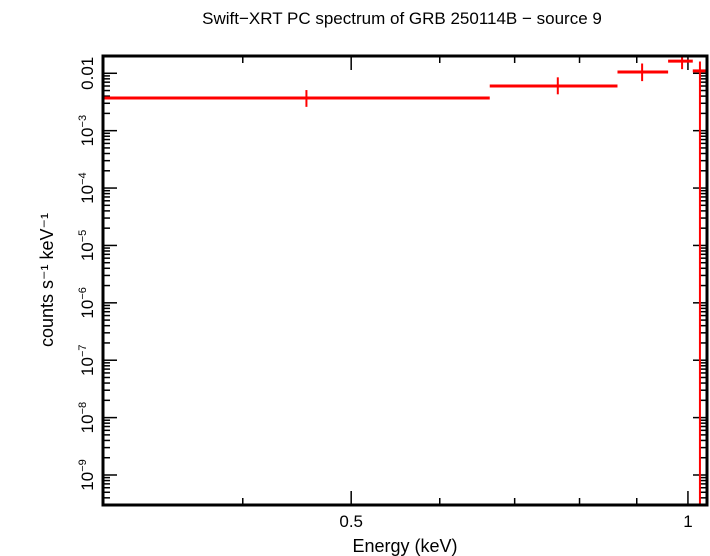  What do you see at coordinates (87, 187) in the screenshot?
I see `y-tick-label: 10−4` at bounding box center [87, 187].